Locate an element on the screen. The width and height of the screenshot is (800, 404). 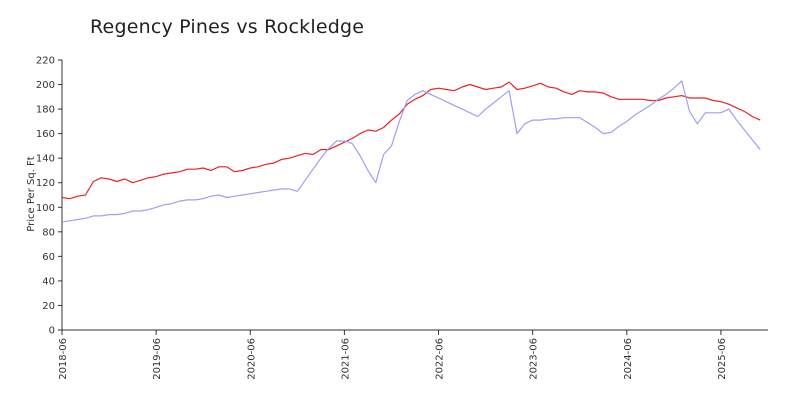
chart-title: Regency Pines vs Rockledge is located at coordinates (227, 27).